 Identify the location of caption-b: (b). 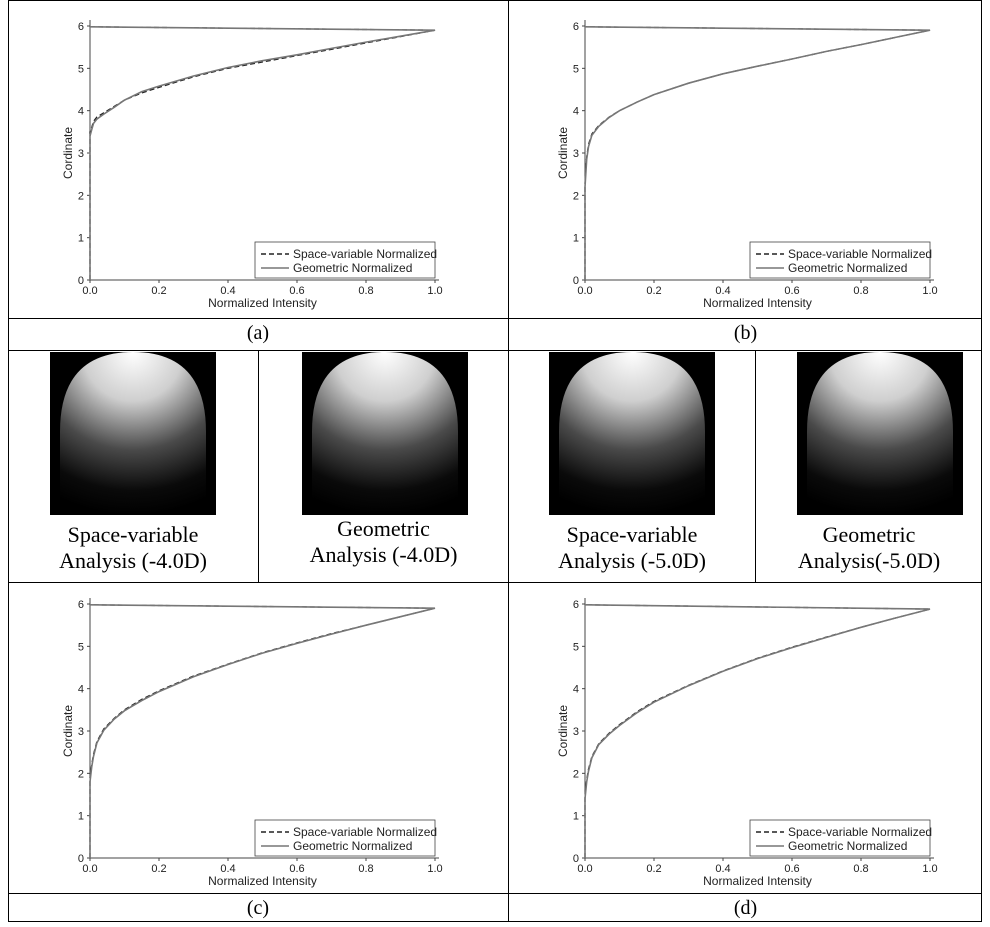
(745, 333).